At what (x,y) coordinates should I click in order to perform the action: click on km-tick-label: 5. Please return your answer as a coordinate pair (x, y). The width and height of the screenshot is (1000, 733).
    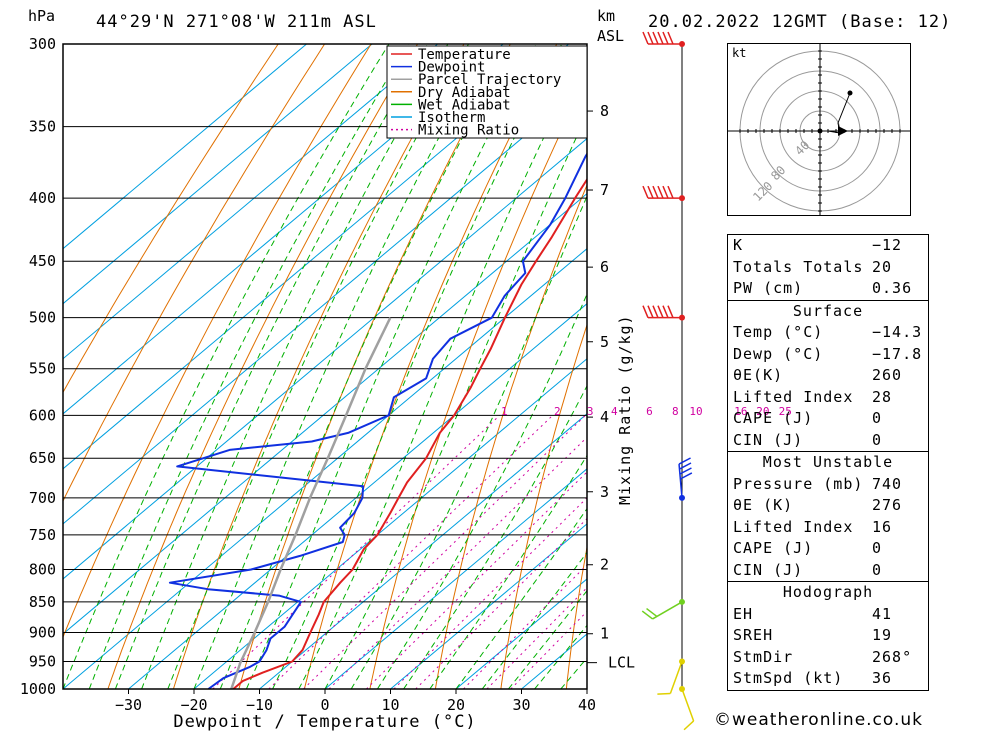
    Looking at the image, I should click on (604, 342).